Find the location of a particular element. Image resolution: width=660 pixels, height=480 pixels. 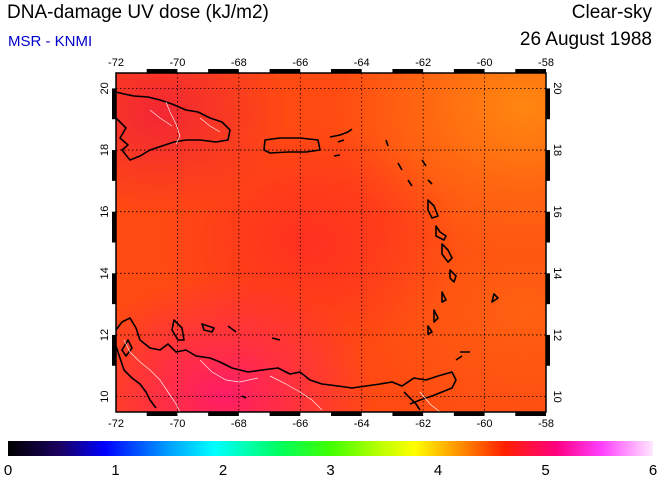

lat-tick-label-right: 10 is located at coordinates (557, 396).